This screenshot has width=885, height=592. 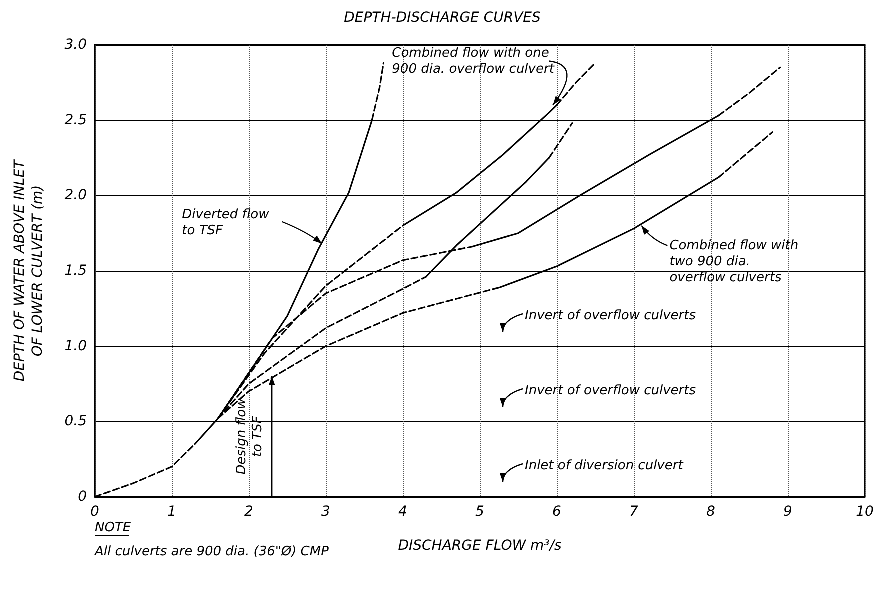 I want to click on y-tick-label: 1.5, so click(x=76, y=271).